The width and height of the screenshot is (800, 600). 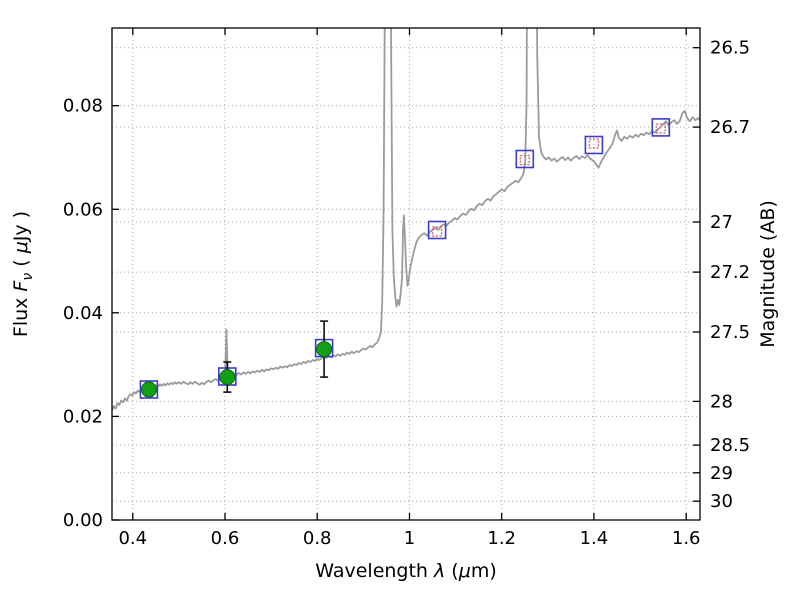 What do you see at coordinates (730, 48) in the screenshot?
I see `magnitude-tick-label: 26.5` at bounding box center [730, 48].